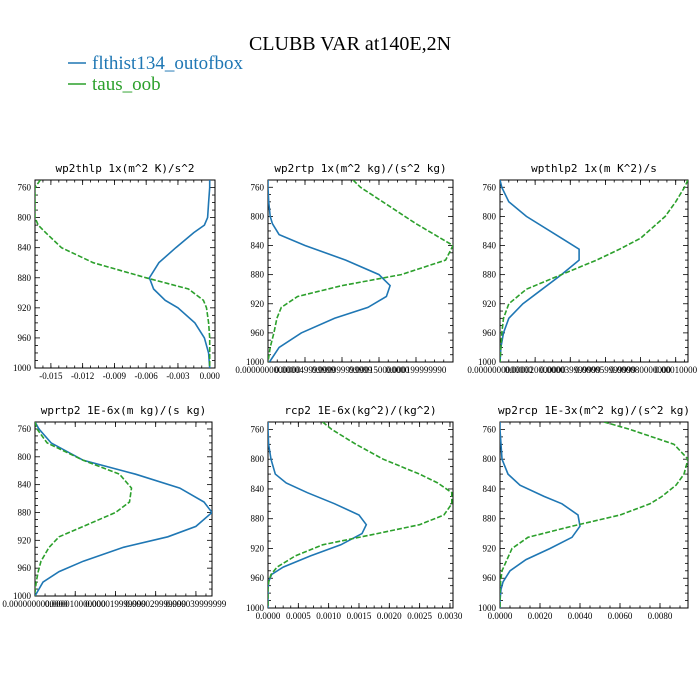 This screenshot has height=700, width=700. Describe the element at coordinates (210, 376) in the screenshot. I see `x-tick-label: 0.000` at that location.